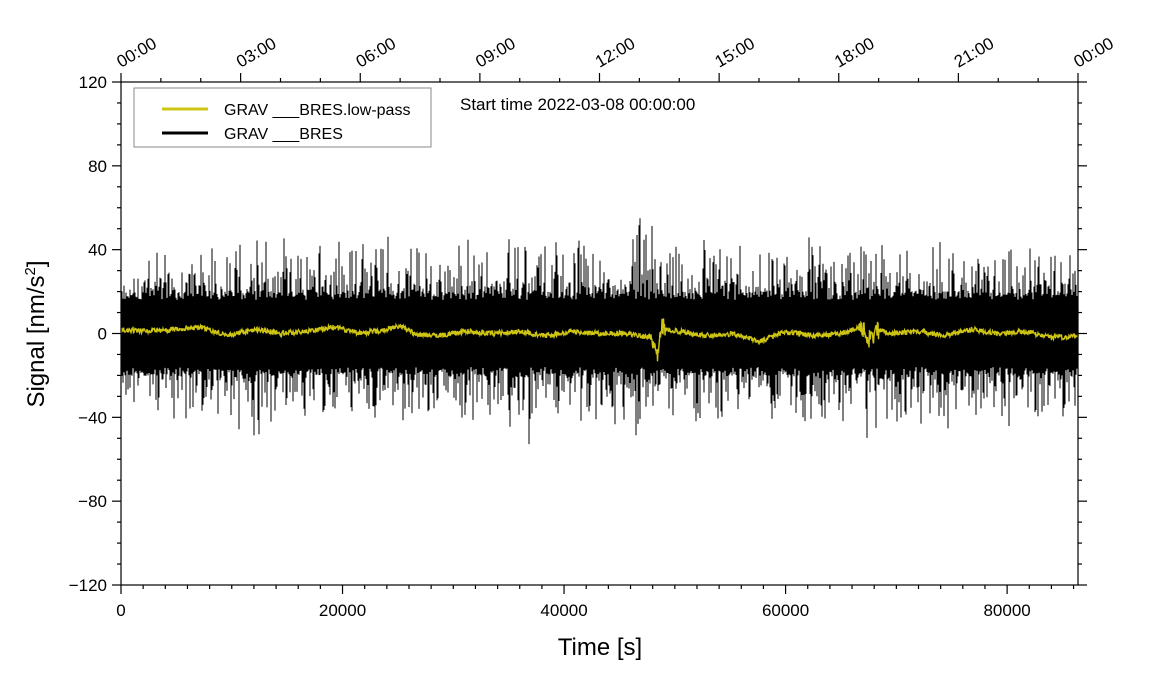 This screenshot has width=1151, height=700. Describe the element at coordinates (36, 333) in the screenshot. I see `y-axis-title: Signal [nm/s2]` at that location.